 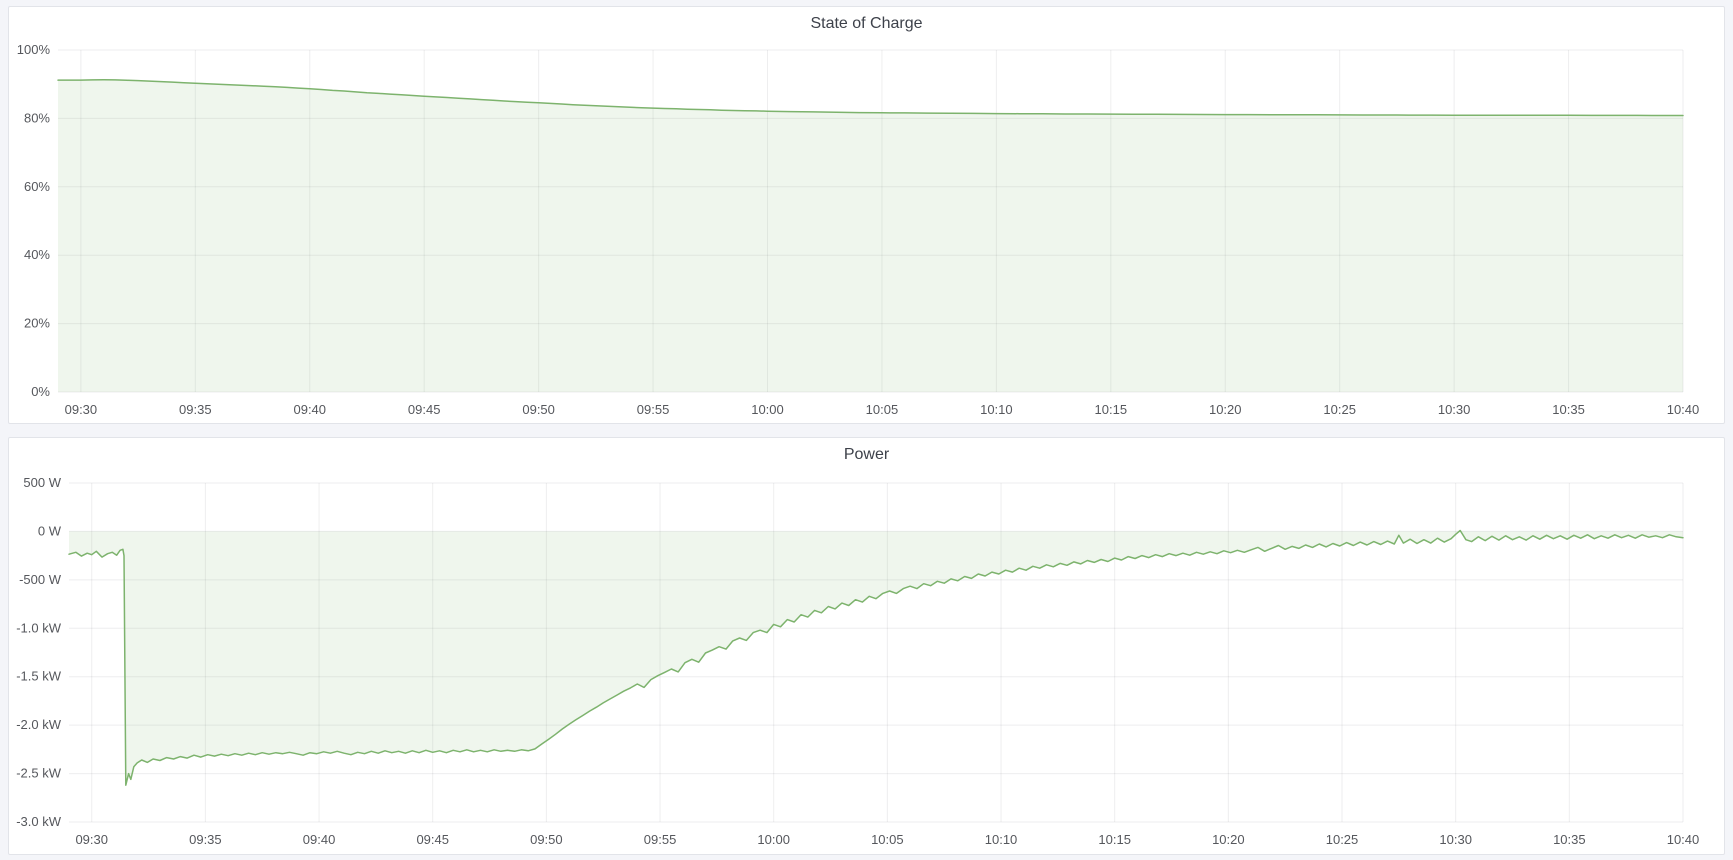 What do you see at coordinates (39, 821) in the screenshot?
I see `y-tick-label: -3.0 kW` at bounding box center [39, 821].